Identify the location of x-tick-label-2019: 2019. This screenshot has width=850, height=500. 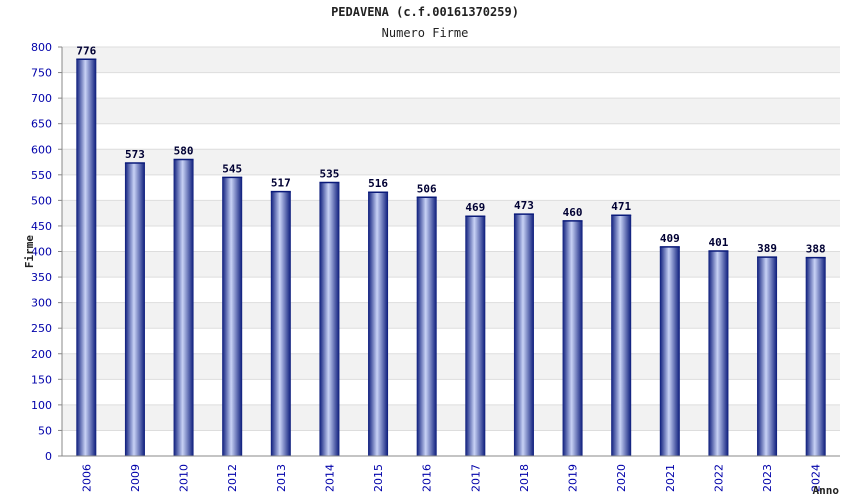
(573, 478).